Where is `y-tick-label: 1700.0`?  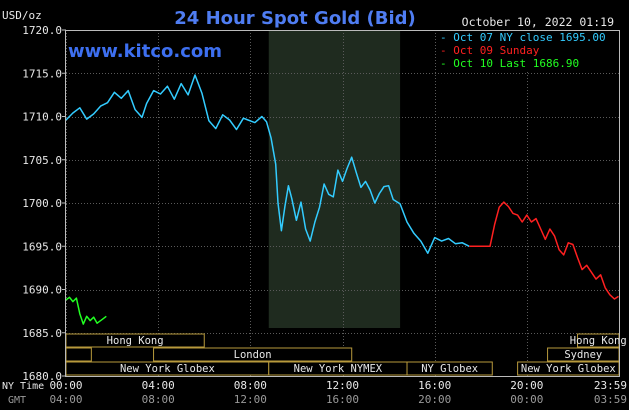 y-tick-label: 1700.0 is located at coordinates (42, 203).